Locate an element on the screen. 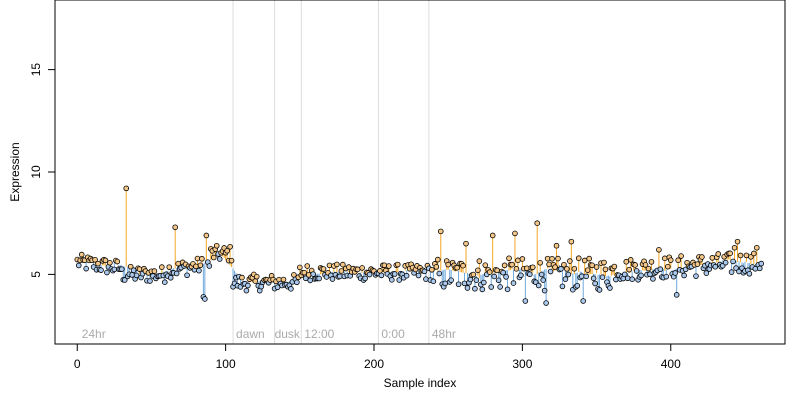 This screenshot has width=800, height=400. x-tick-label-0: 0 is located at coordinates (77, 364).